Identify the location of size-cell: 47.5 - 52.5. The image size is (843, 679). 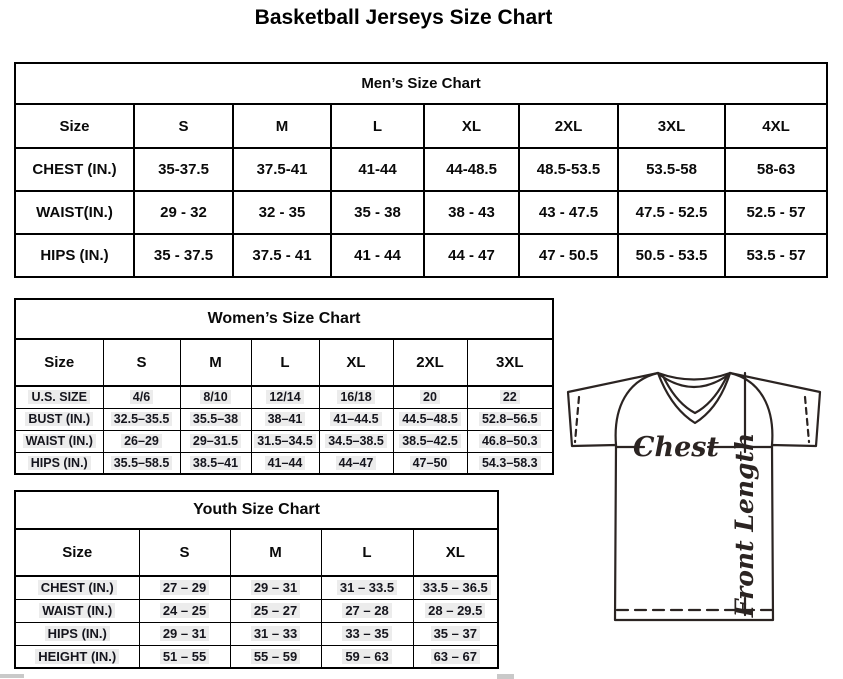
(671, 212).